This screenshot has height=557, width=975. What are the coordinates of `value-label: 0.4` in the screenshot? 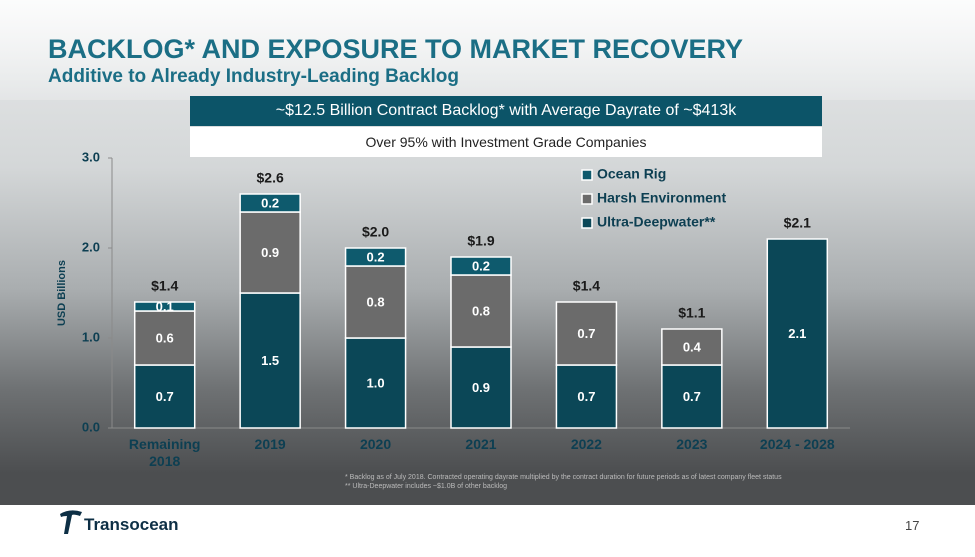 It's located at (692, 346).